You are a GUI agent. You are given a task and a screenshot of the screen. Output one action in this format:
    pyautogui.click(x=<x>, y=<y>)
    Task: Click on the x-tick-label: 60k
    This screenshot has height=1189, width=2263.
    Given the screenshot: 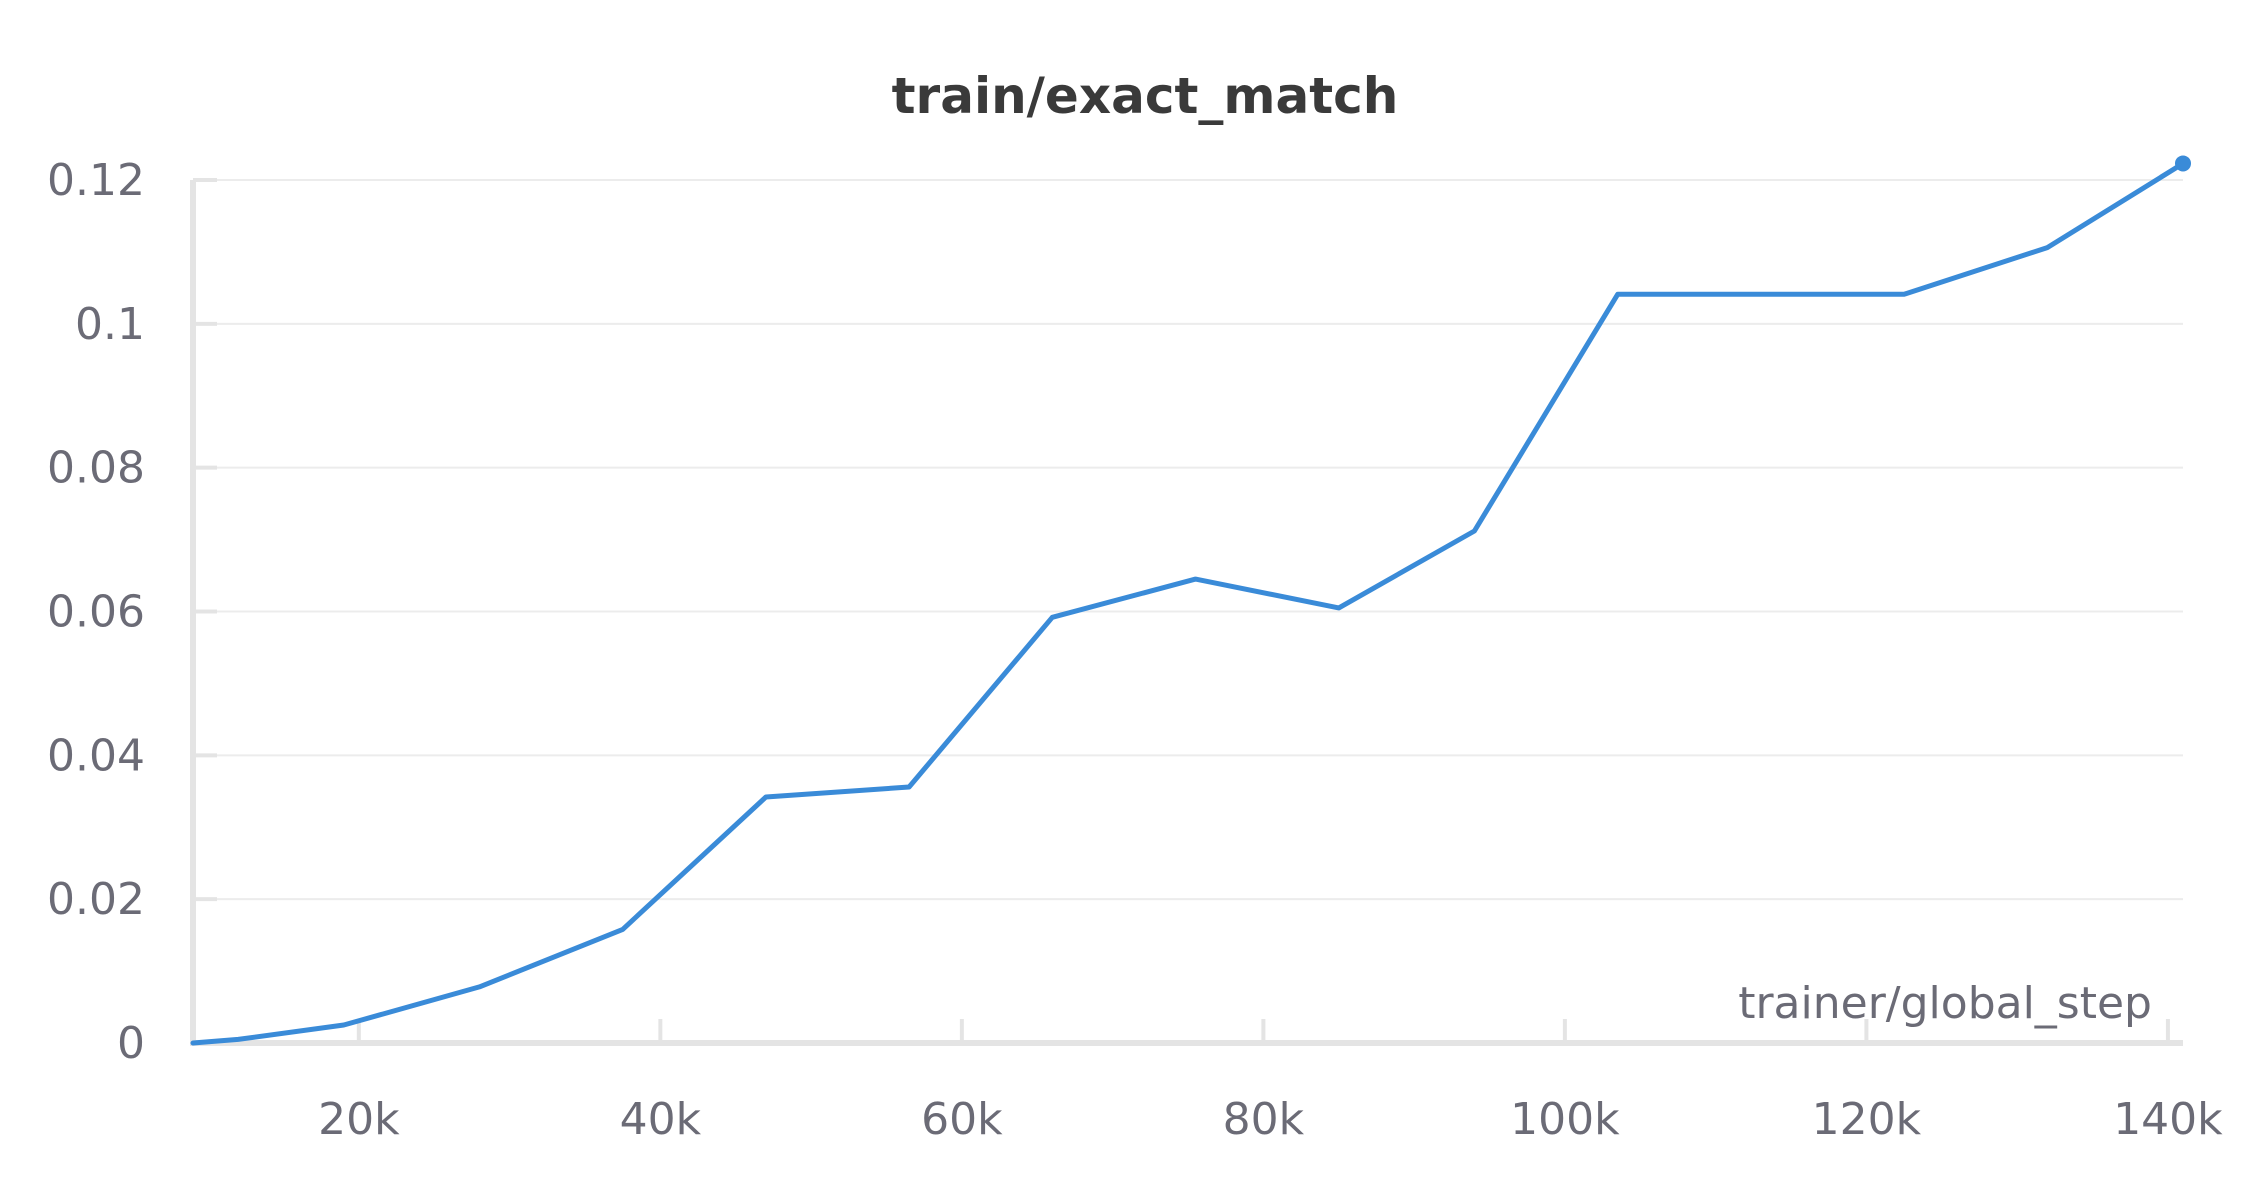 What is the action you would take?
    pyautogui.click(x=962, y=1119)
    